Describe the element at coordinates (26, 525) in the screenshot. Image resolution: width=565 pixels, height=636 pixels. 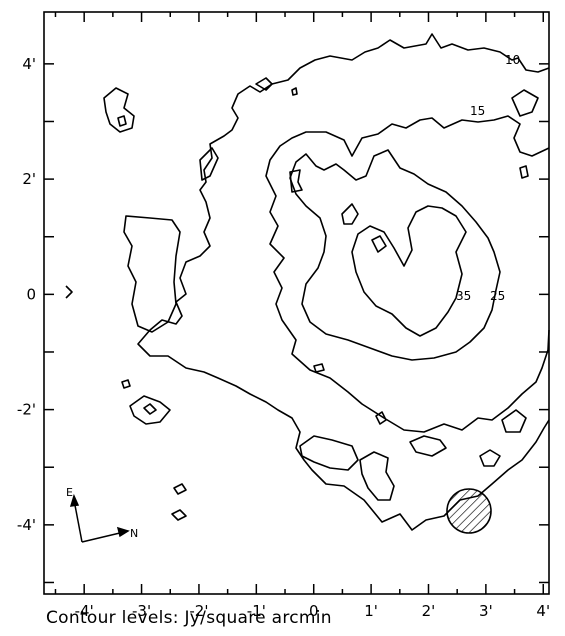
I see `y-tick-label: -4'` at that location.